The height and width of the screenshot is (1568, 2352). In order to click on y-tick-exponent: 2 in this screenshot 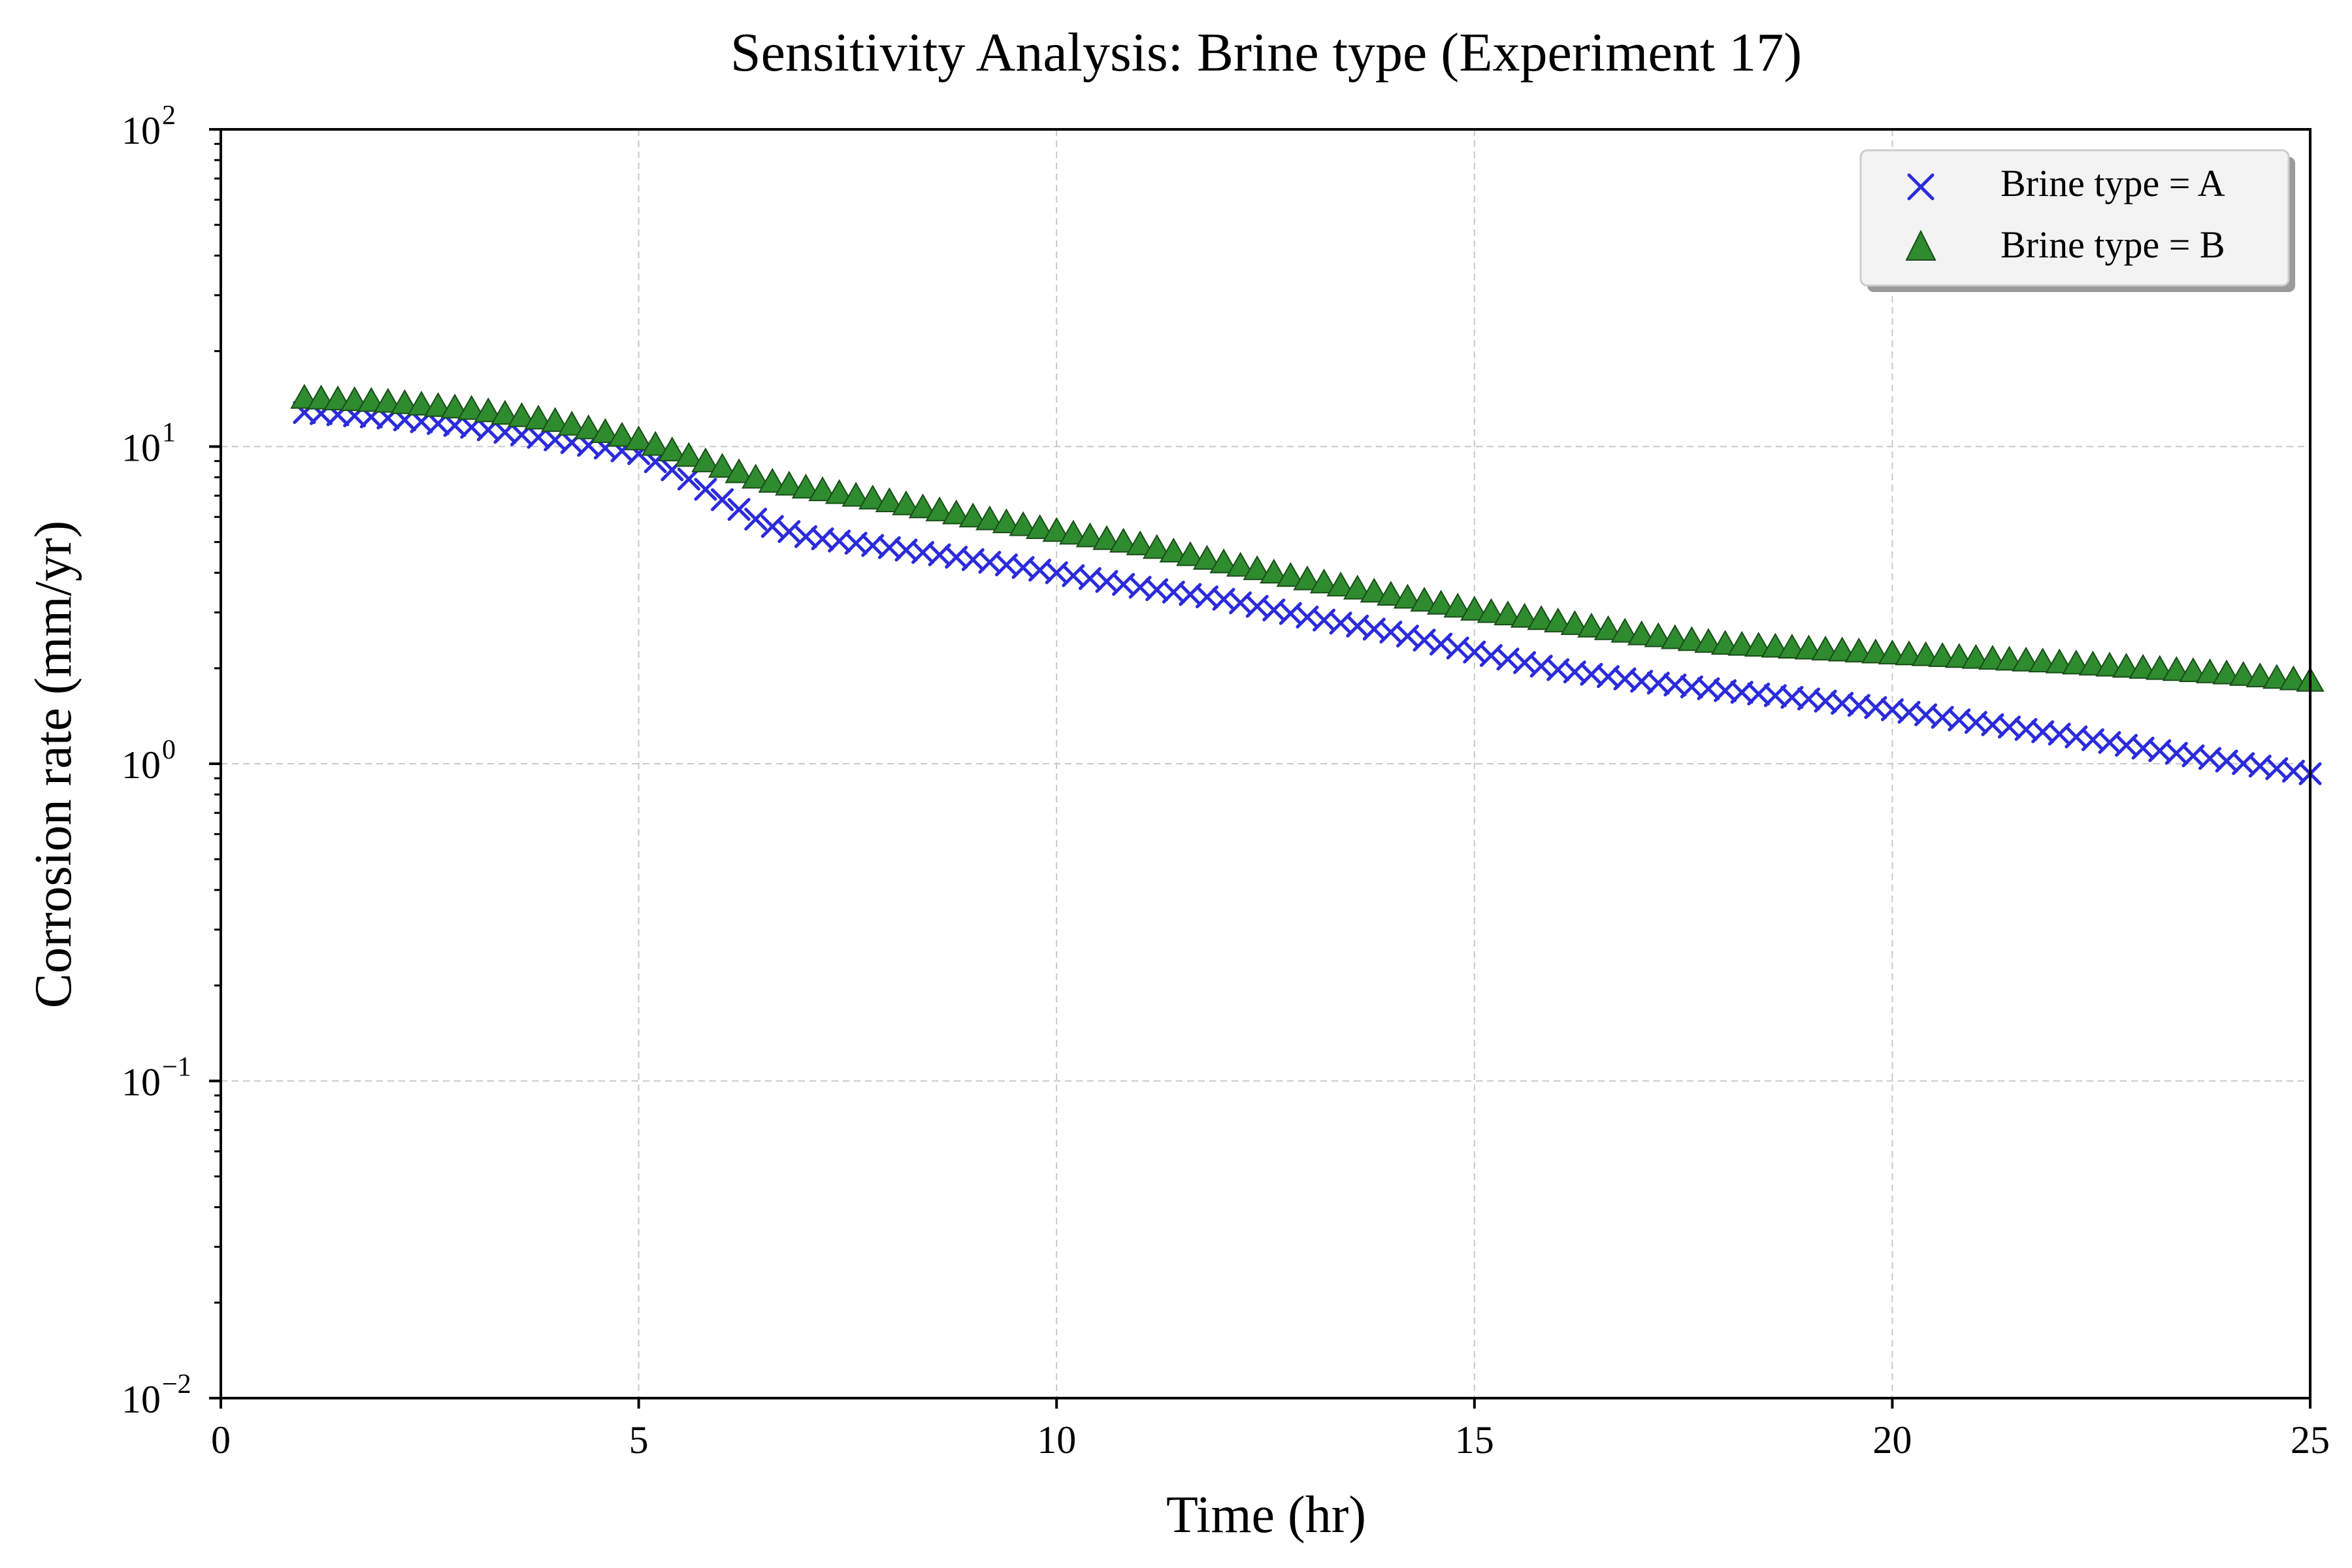, I will do `click(169, 116)`.